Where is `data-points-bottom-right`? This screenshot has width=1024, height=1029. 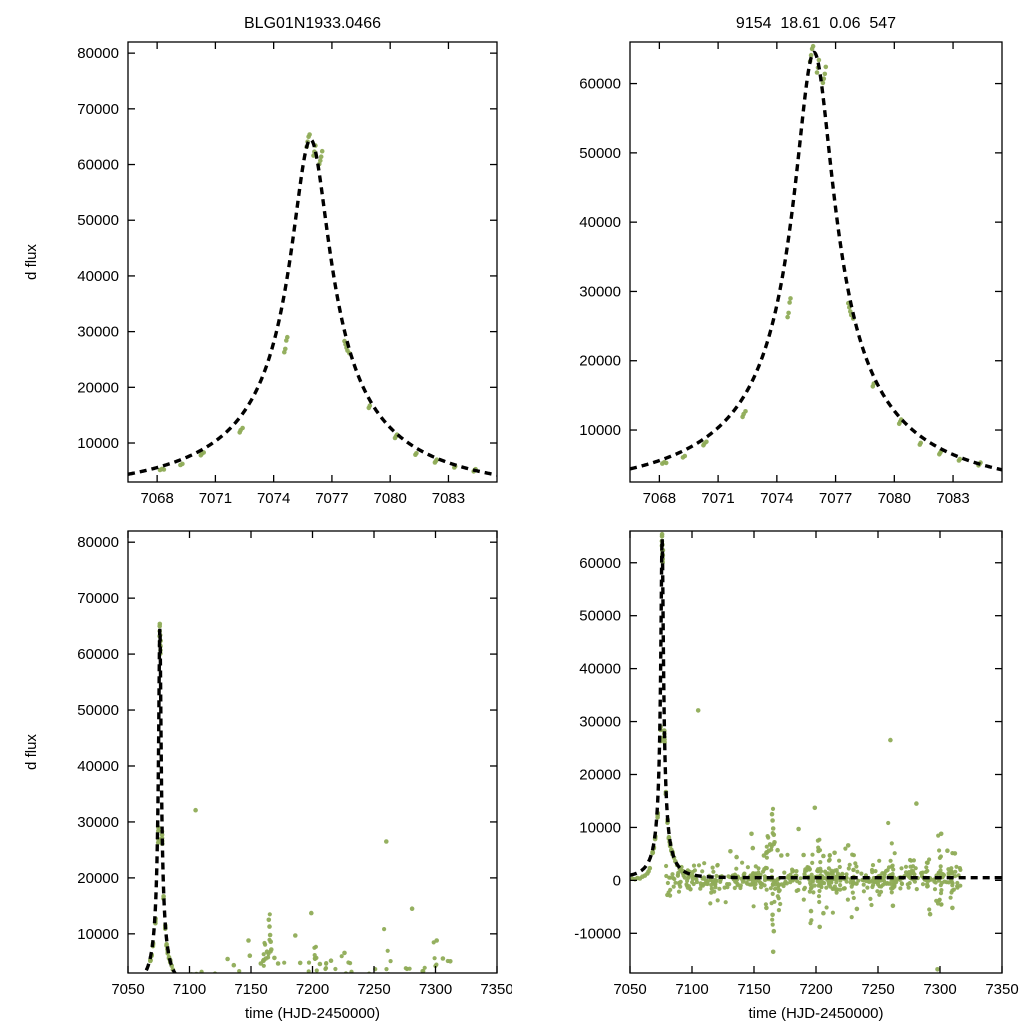 data-points-bottom-right is located at coordinates (796, 752).